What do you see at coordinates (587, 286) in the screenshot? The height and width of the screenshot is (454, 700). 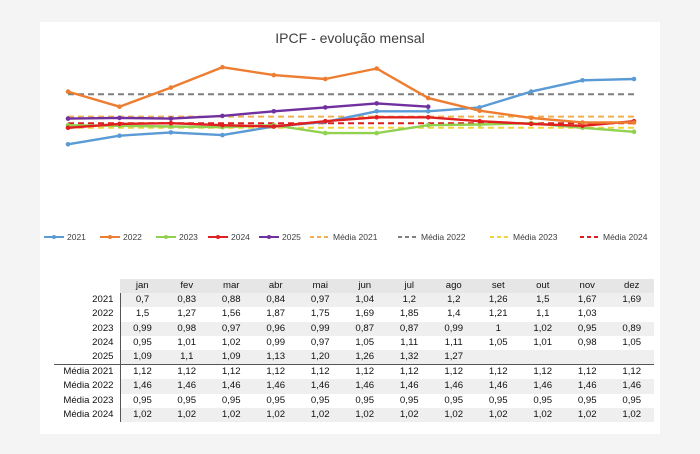 I see `column-header-nov: nov` at bounding box center [587, 286].